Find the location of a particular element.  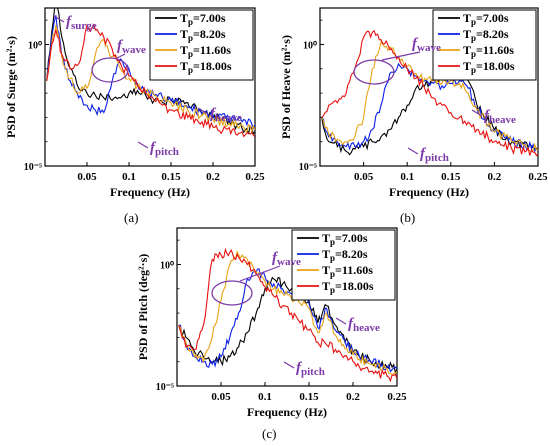

caption-c: (c) is located at coordinates (269, 433).